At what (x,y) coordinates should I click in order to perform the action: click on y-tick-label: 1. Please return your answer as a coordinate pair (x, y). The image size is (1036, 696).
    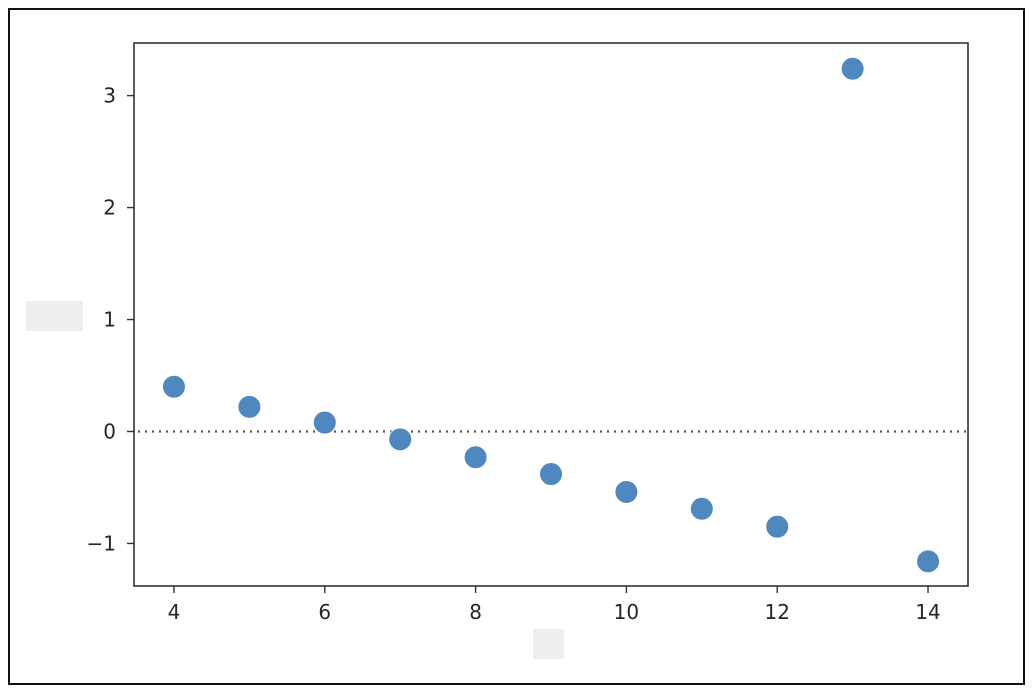
    Looking at the image, I should click on (109, 320).